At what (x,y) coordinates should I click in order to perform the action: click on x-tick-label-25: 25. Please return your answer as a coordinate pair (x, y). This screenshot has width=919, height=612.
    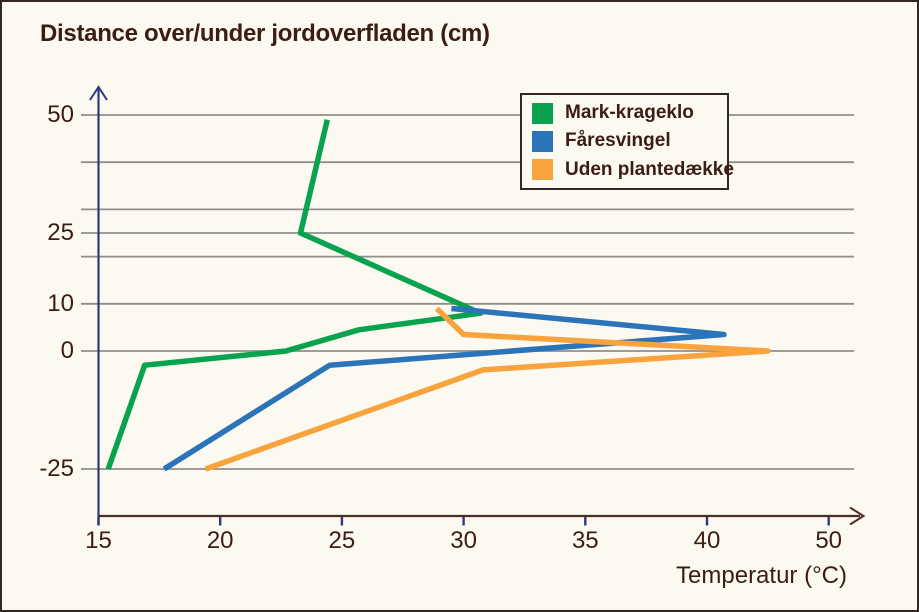
    Looking at the image, I should click on (342, 540).